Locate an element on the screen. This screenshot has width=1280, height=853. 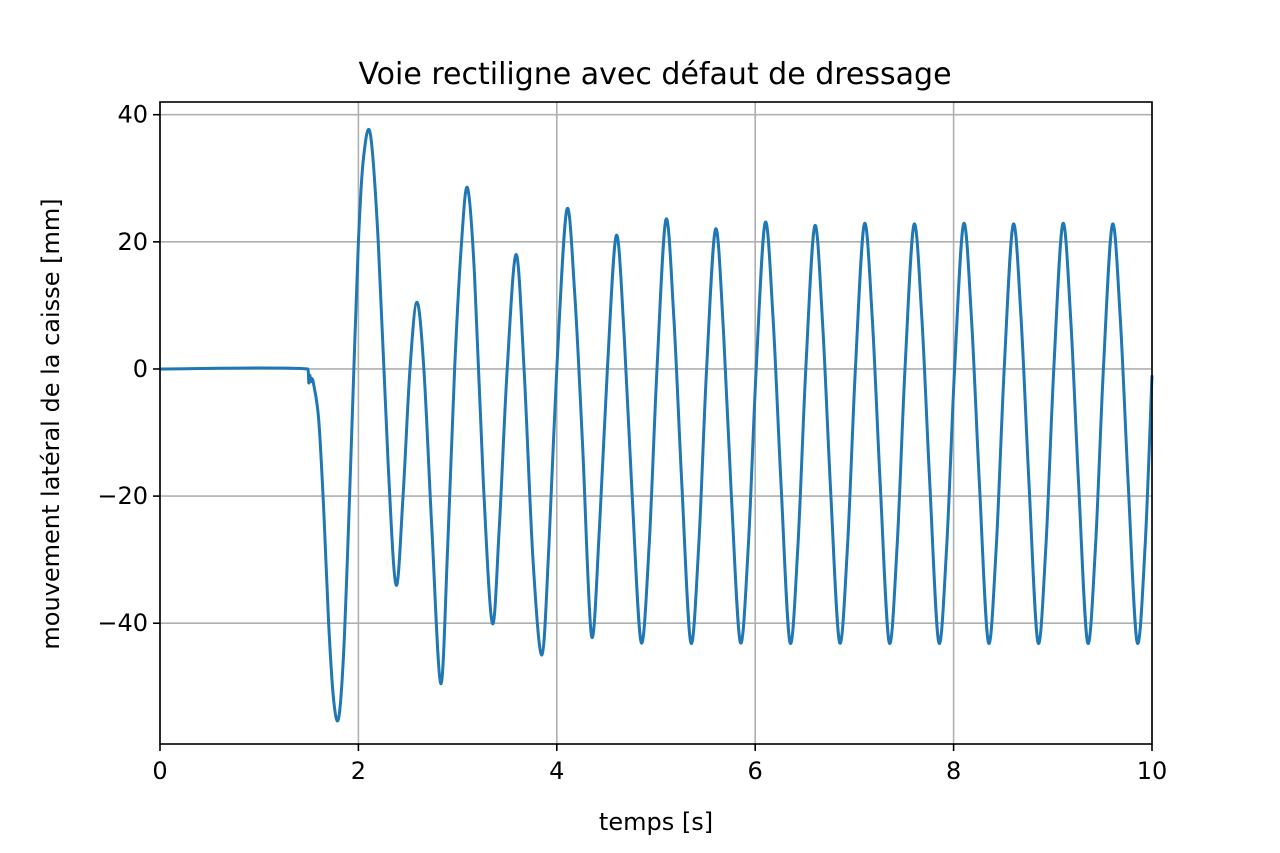
x-tick-label: 0 is located at coordinates (159, 771).